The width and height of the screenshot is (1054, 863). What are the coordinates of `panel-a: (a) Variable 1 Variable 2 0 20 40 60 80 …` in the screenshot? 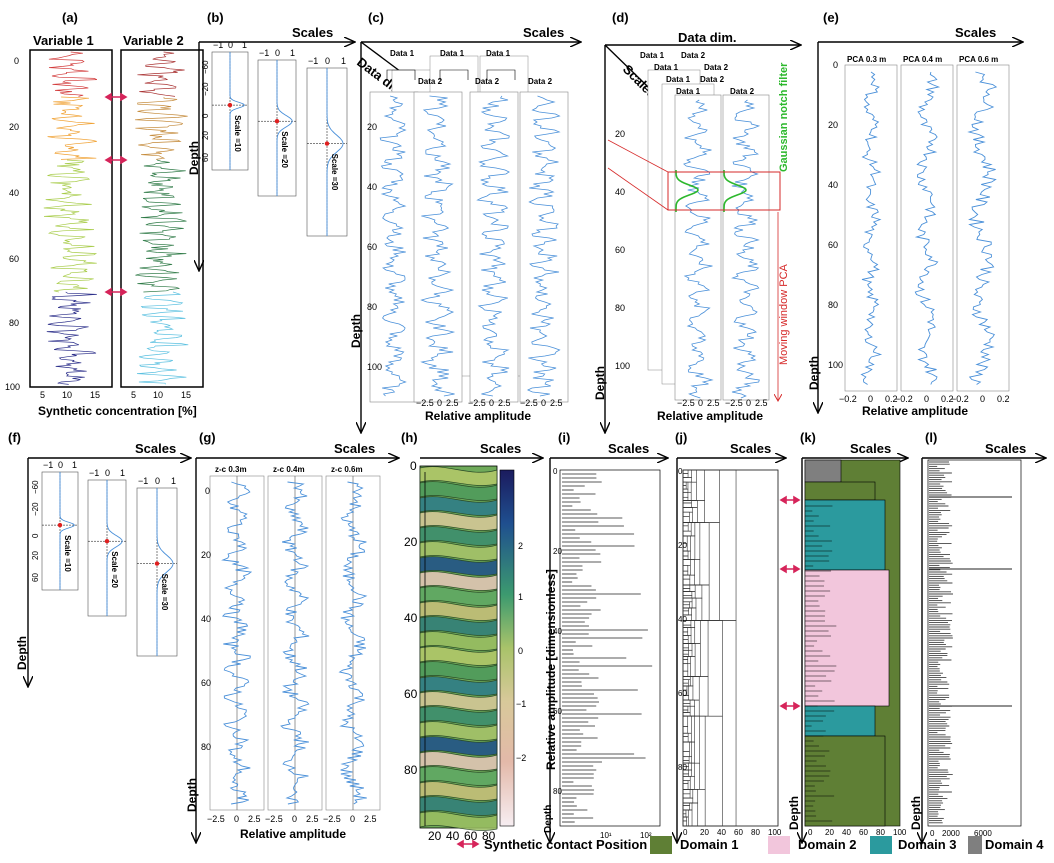 It's located at (104, 214).